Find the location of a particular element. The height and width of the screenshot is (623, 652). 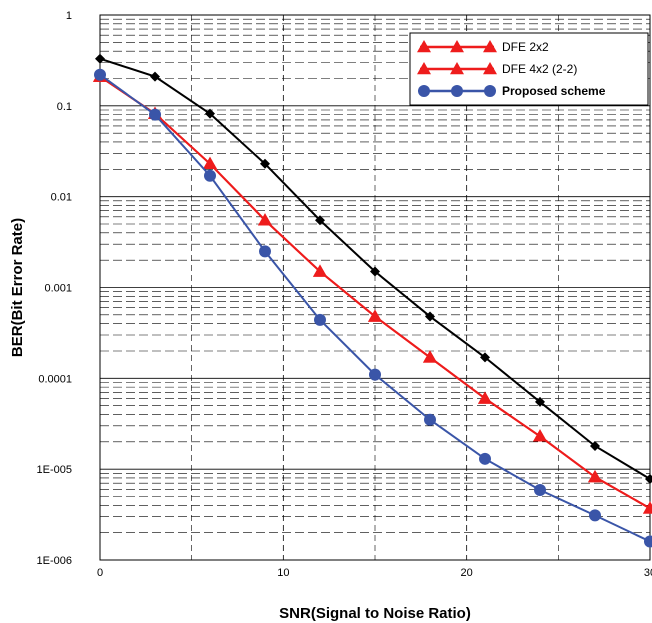

y-tick-labels: 1 0.1 0.01 0.001 0.0001 1E-005 1E-006 is located at coordinates (54, 288).